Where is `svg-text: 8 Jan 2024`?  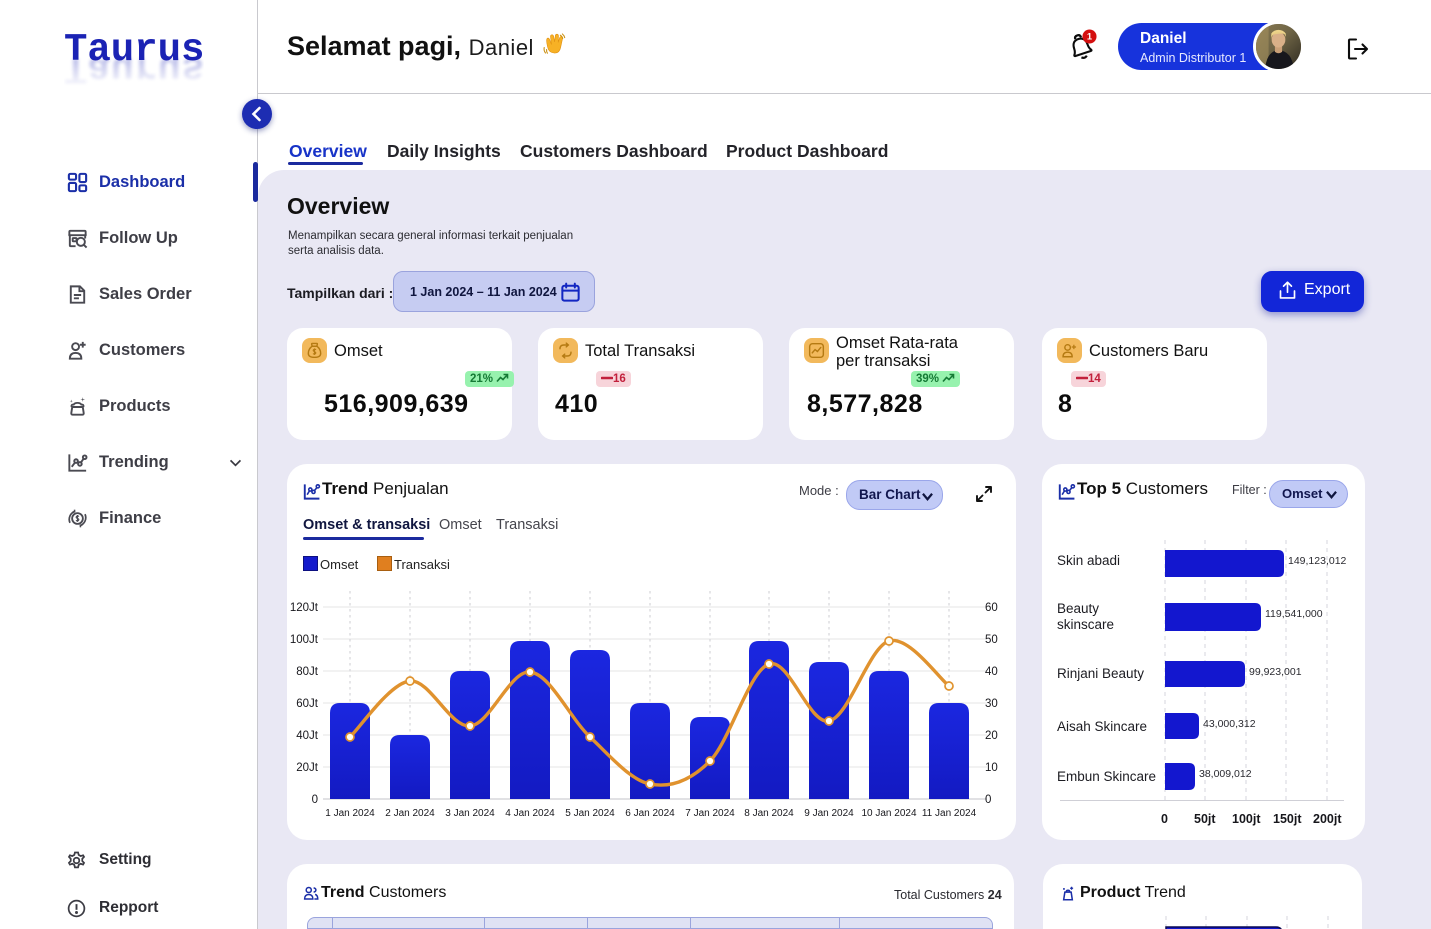 svg-text: 8 Jan 2024 is located at coordinates (769, 813).